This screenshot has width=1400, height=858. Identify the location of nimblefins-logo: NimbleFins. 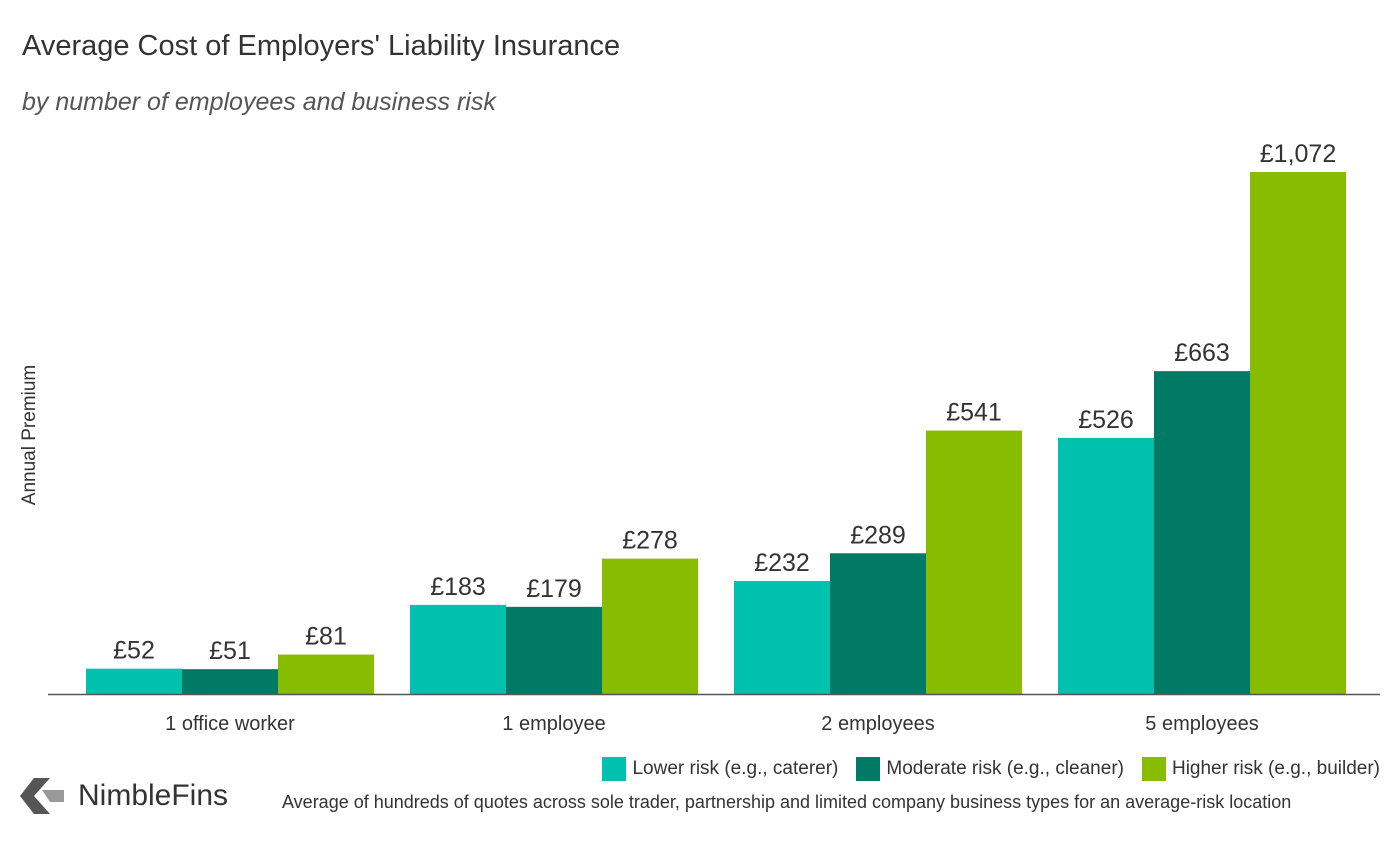
(124, 796).